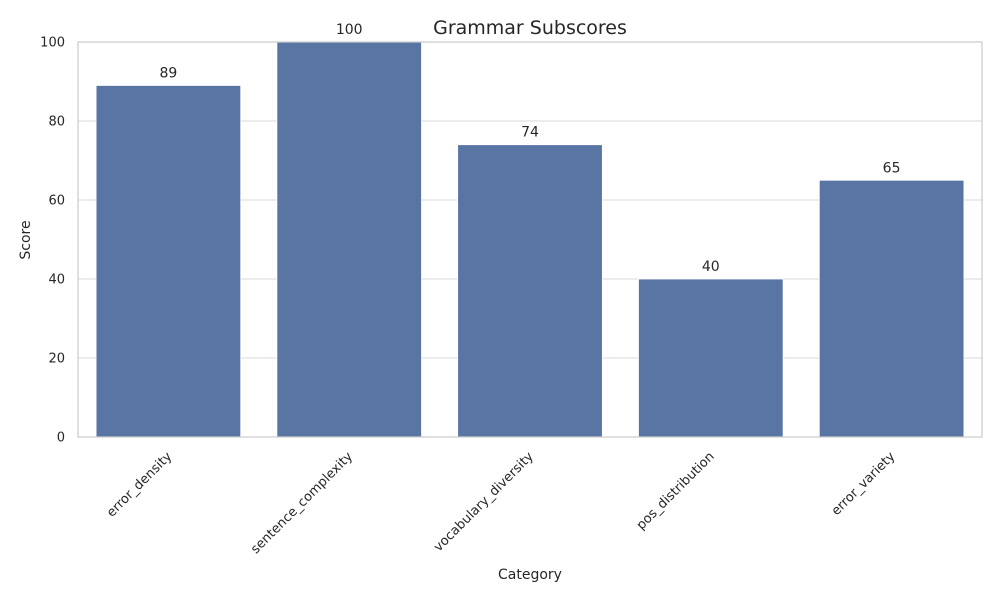  I want to click on y-axis-label: Score, so click(26, 239).